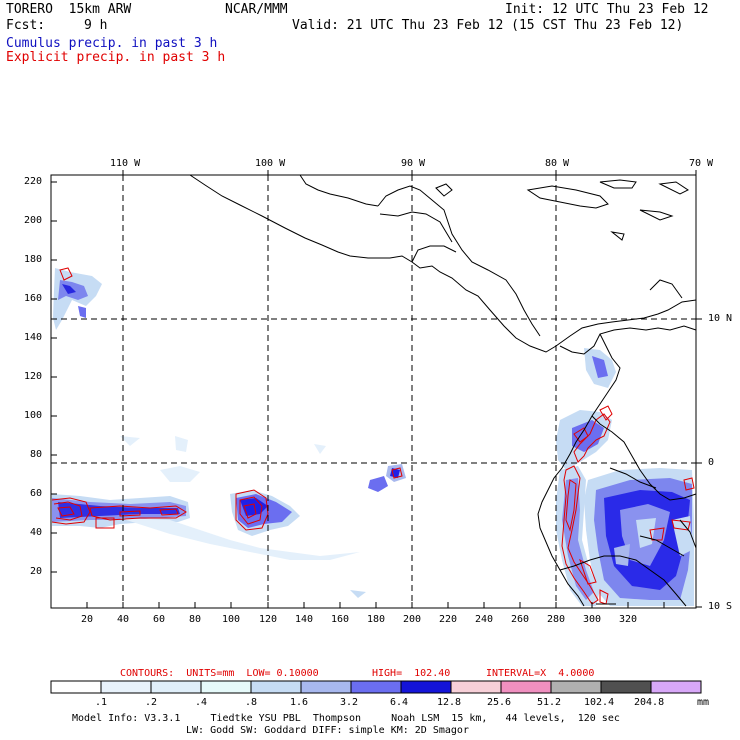 The width and height of the screenshot is (740, 740). What do you see at coordinates (520, 619) in the screenshot?
I see `x-tick-label: 260` at bounding box center [520, 619].